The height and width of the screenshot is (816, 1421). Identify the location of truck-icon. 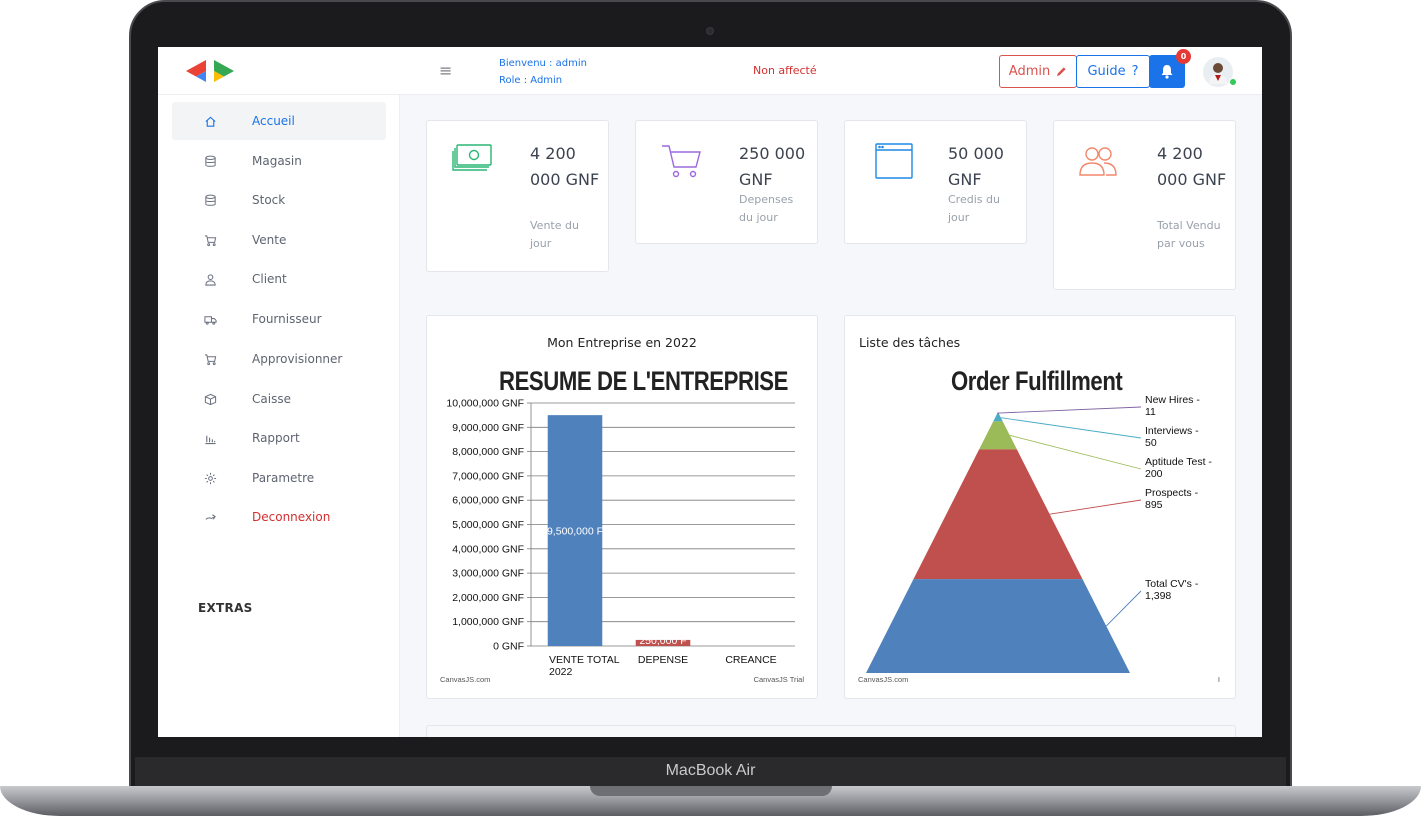
(210, 319).